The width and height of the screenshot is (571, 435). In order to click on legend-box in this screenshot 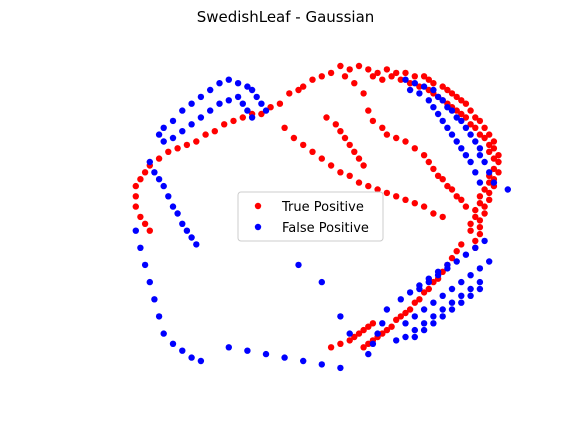, I will do `click(310, 216)`.